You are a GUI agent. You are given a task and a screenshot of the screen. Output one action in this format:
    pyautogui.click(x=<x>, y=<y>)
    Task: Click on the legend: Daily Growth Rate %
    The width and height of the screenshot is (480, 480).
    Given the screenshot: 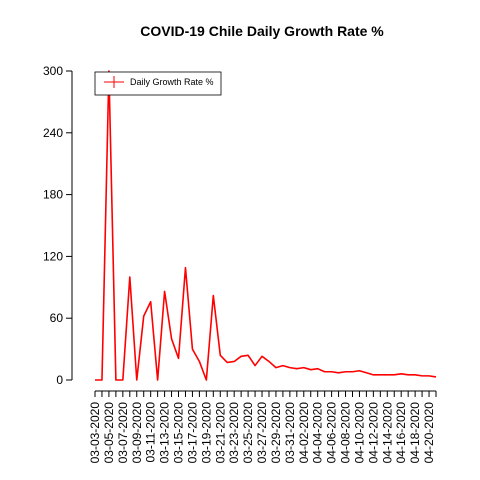 What is the action you would take?
    pyautogui.click(x=158, y=83)
    